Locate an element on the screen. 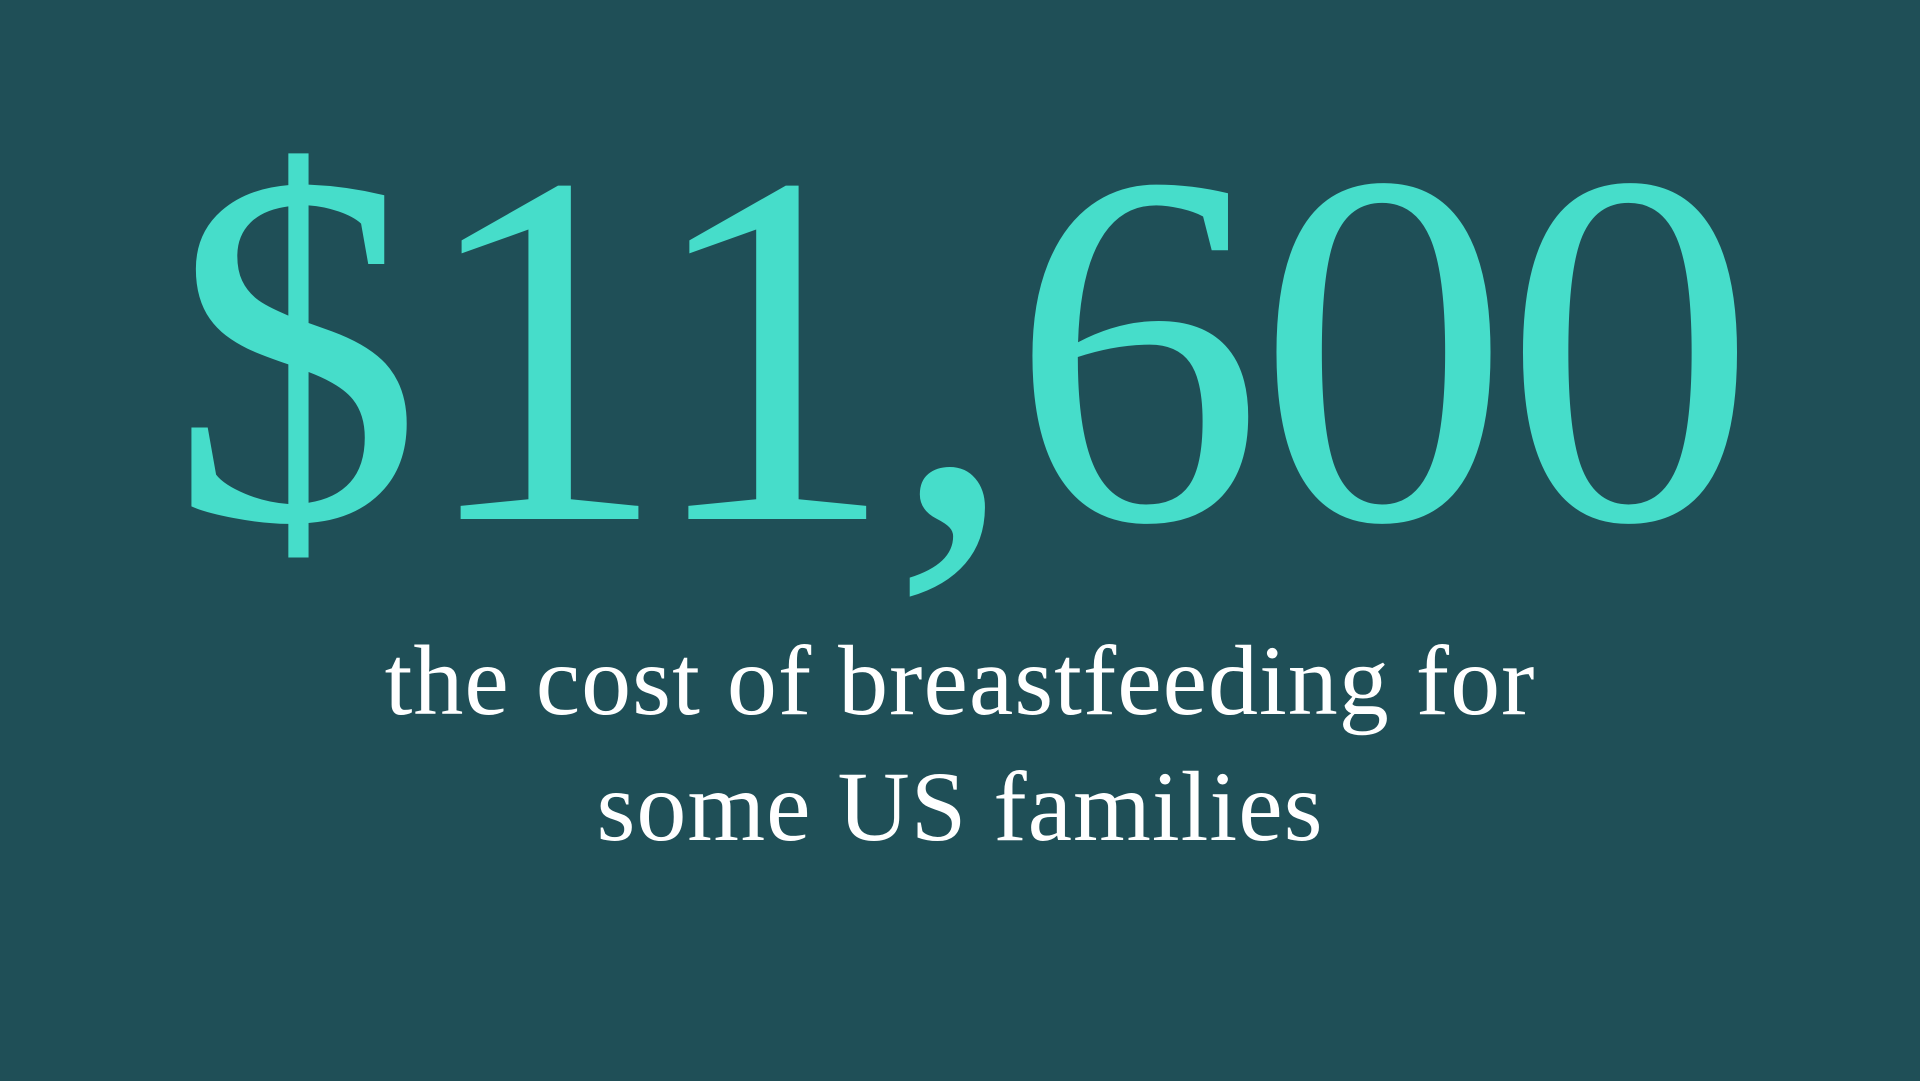 The image size is (1920, 1081). caption-line-1: the cost of breastfeeding for is located at coordinates (960, 680).